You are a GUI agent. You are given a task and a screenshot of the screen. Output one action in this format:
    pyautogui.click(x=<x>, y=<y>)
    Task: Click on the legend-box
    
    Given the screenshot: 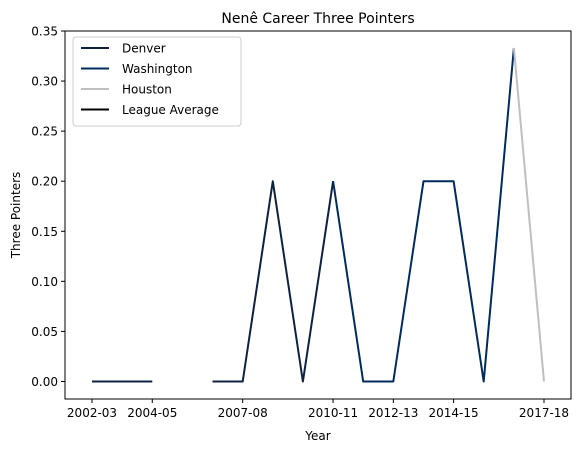 What is the action you would take?
    pyautogui.click(x=157, y=81)
    